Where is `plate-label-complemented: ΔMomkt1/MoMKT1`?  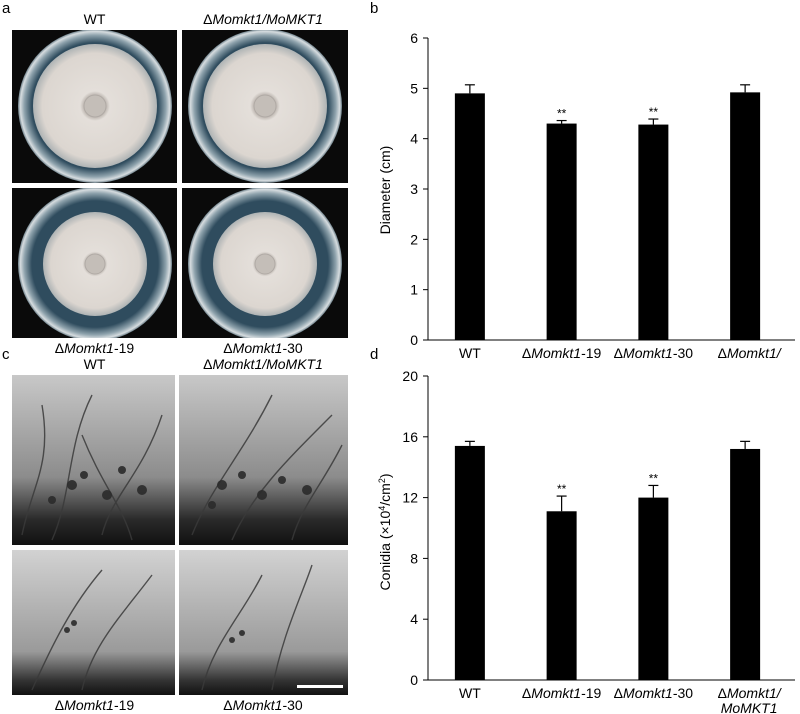 plate-label-complemented: ΔMomkt1/MoMKT1 is located at coordinates (263, 19).